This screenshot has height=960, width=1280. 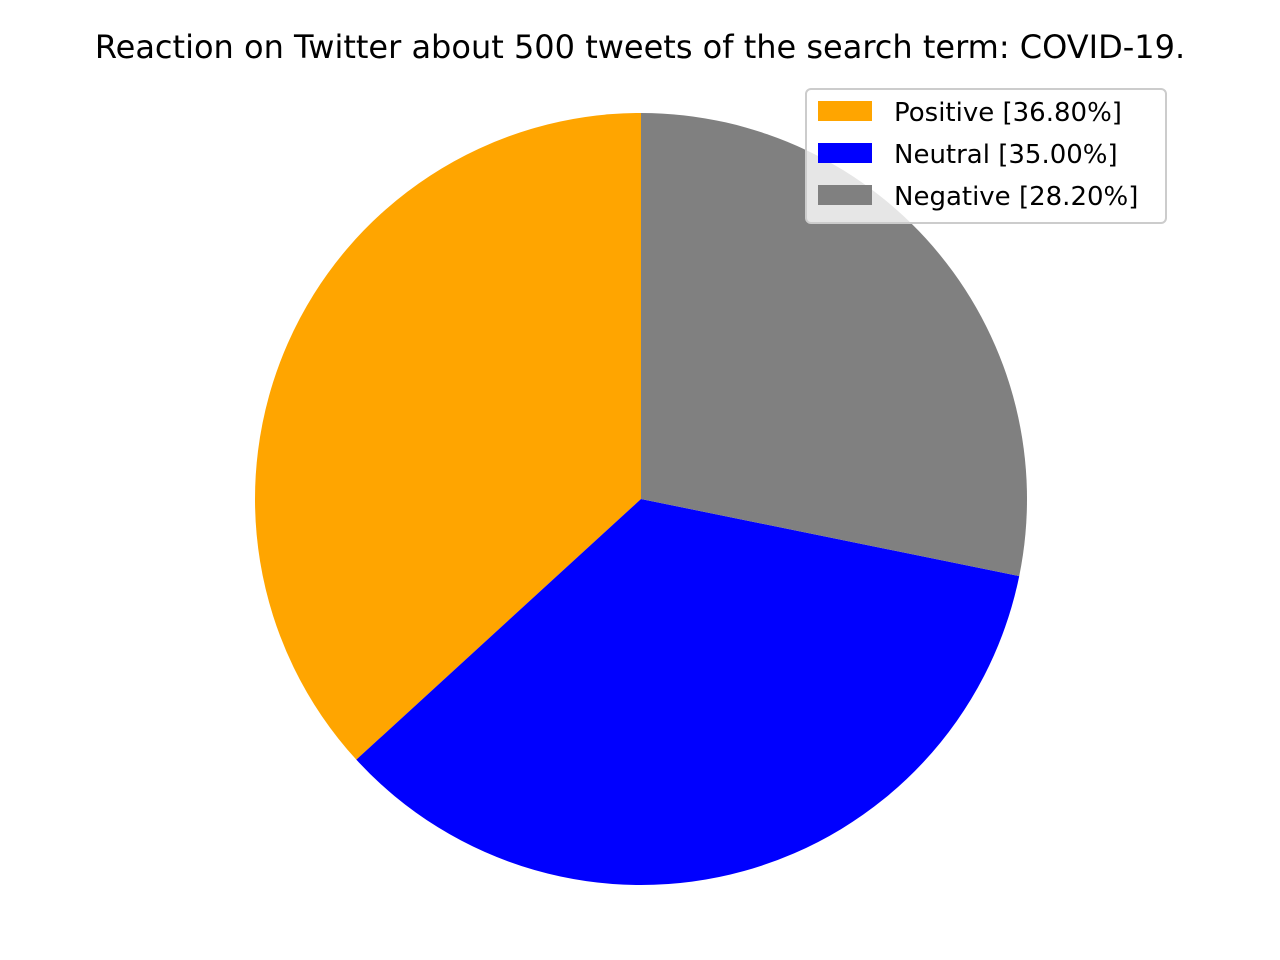 I want to click on legend-frame, so click(x=986, y=156).